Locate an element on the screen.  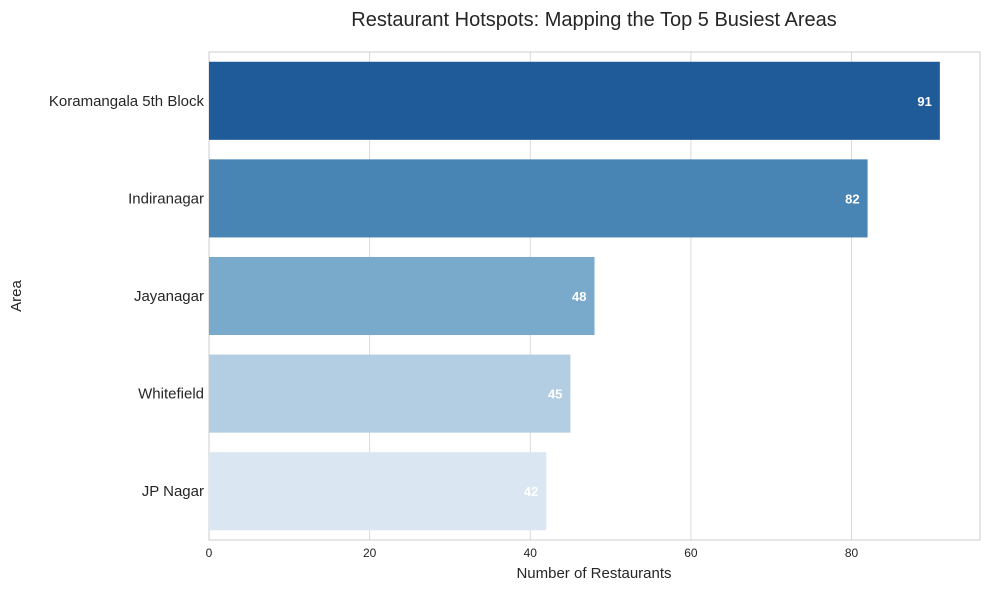
x-tick-labels: 0 20 40 60 80 is located at coordinates (532, 553).